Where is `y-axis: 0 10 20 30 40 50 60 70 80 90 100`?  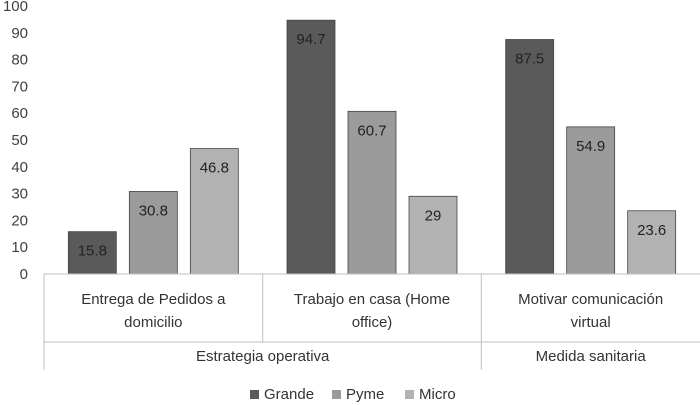 y-axis: 0 10 20 30 40 50 60 70 80 90 100 is located at coordinates (15, 141).